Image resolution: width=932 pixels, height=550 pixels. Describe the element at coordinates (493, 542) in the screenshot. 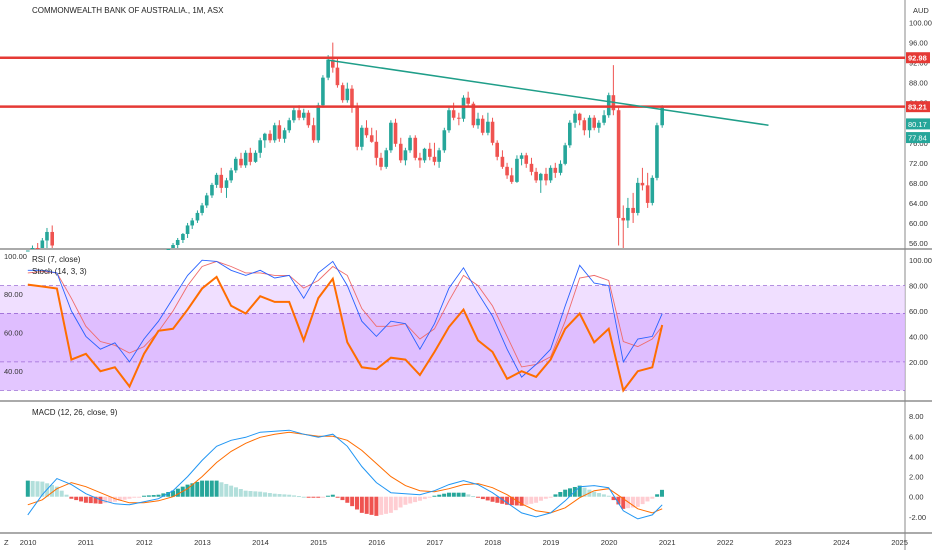

I see `time-tick-label: 2018` at that location.